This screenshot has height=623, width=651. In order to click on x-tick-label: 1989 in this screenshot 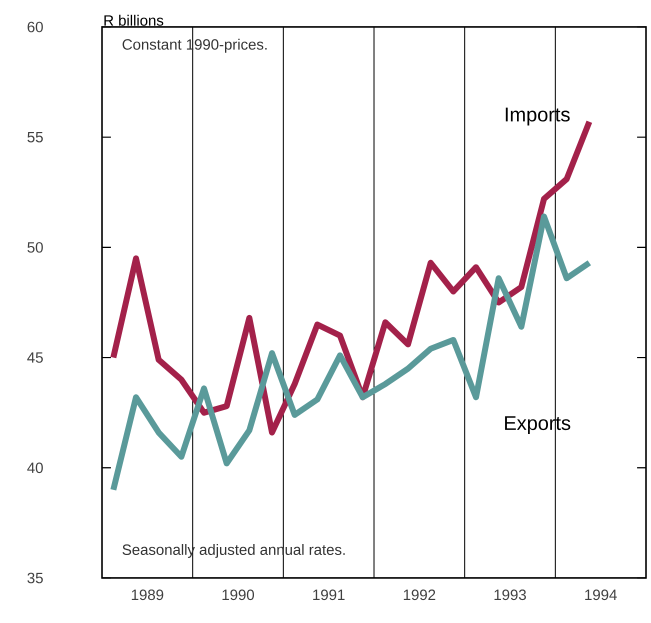, I will do `click(148, 595)`.